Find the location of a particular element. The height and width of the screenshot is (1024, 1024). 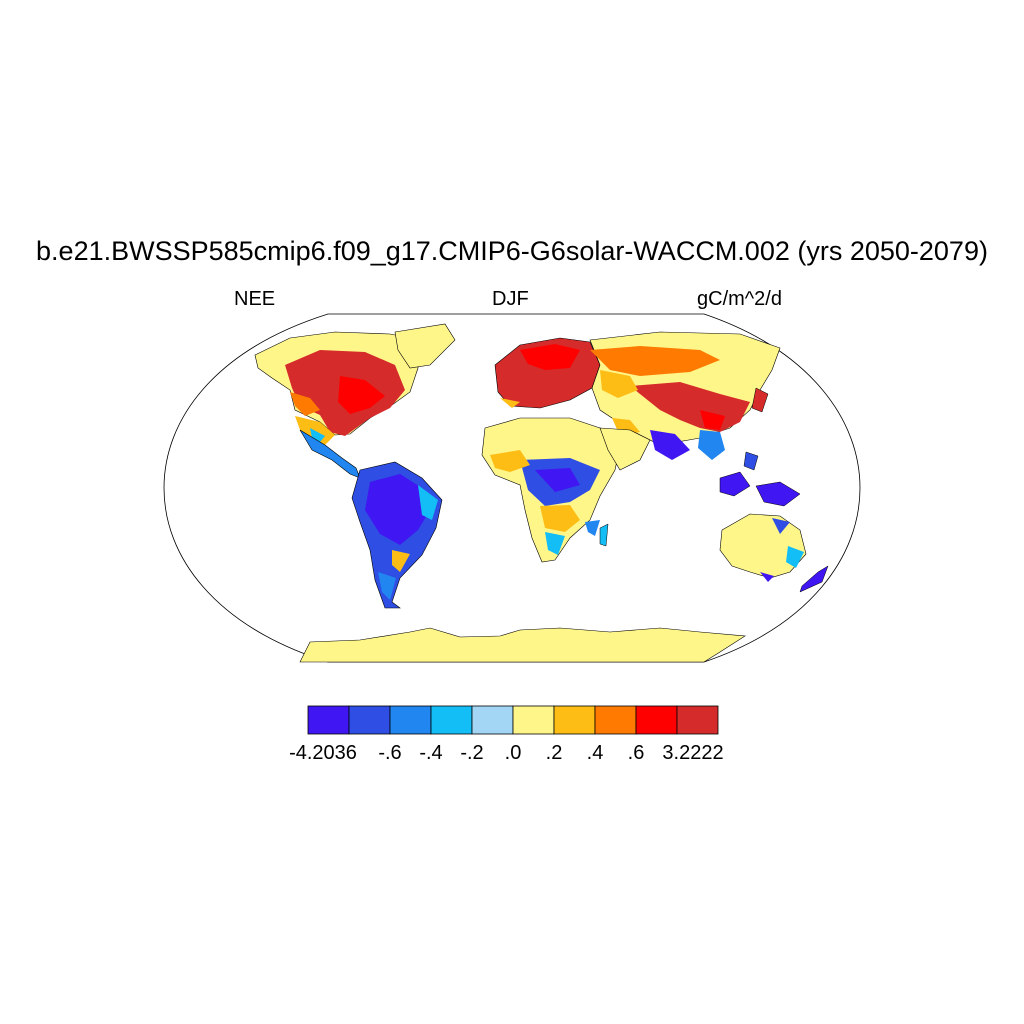

colorbar-tick-label: -.6 is located at coordinates (390, 753).